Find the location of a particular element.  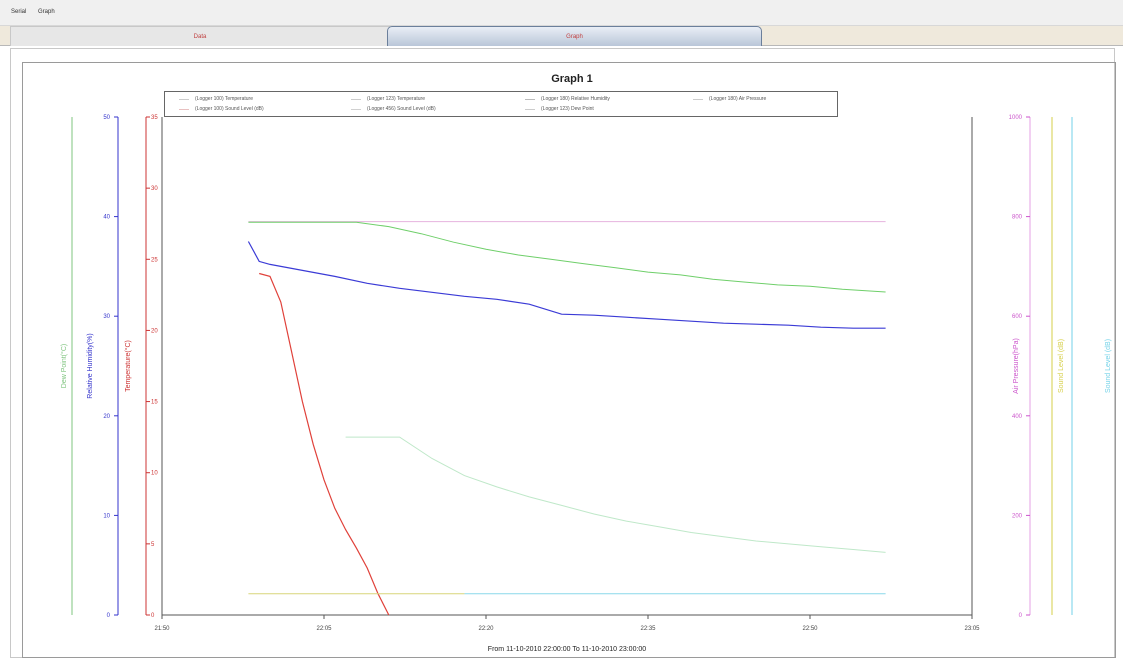

humidity-tick-label: 10 is located at coordinates (106, 516).